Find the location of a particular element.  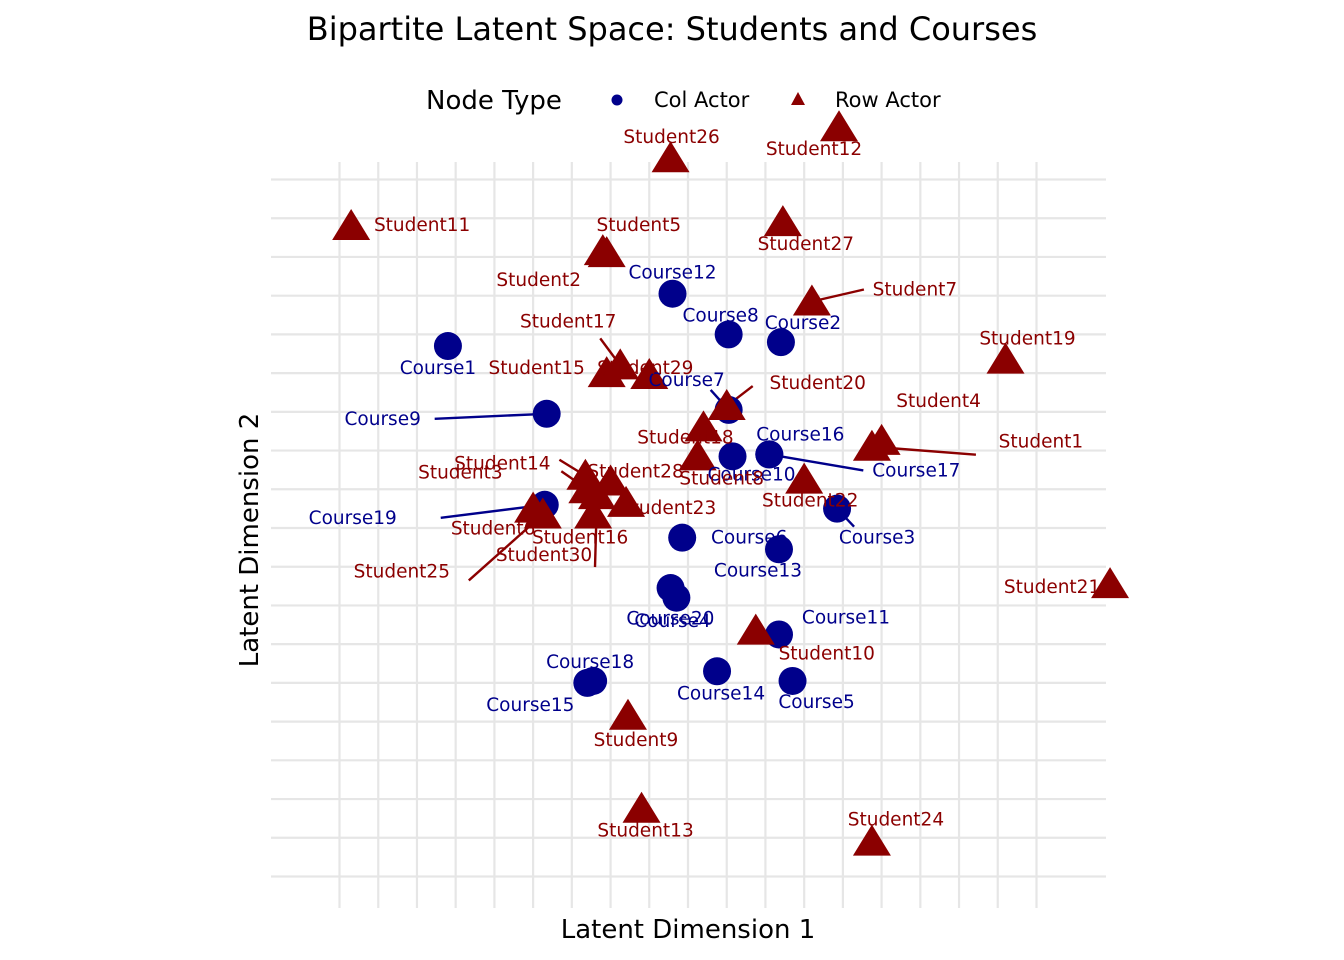

label-course16: Course16 is located at coordinates (800, 434).